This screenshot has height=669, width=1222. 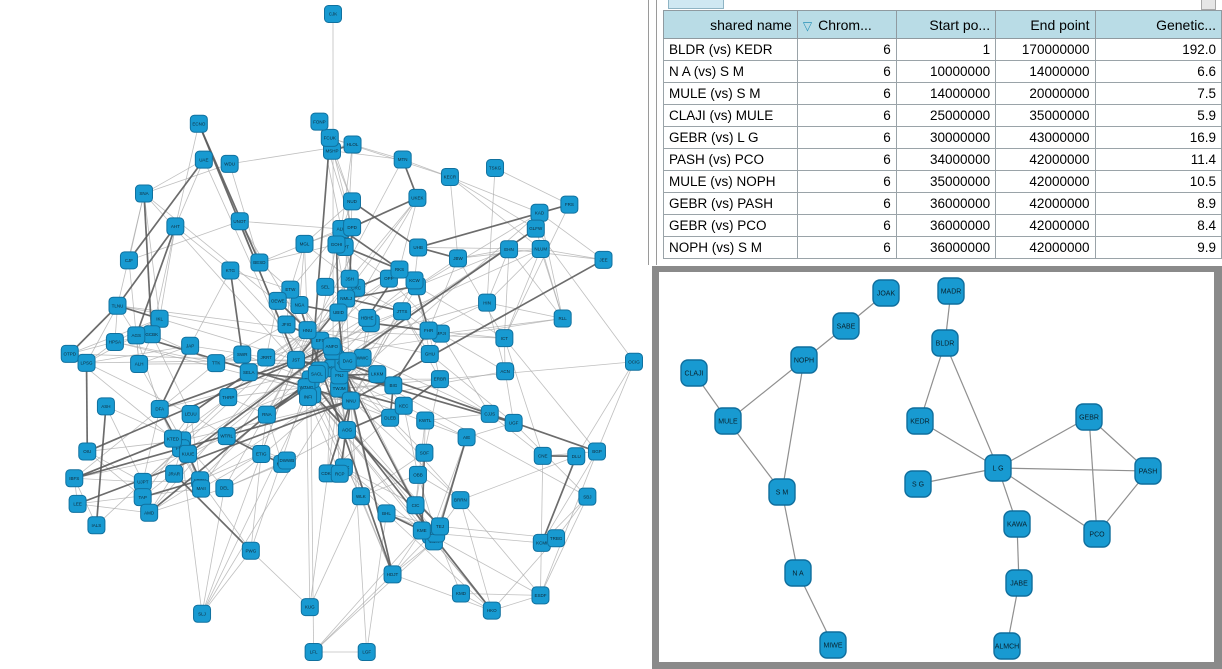 I want to click on network-node: TRBG, so click(x=556, y=538).